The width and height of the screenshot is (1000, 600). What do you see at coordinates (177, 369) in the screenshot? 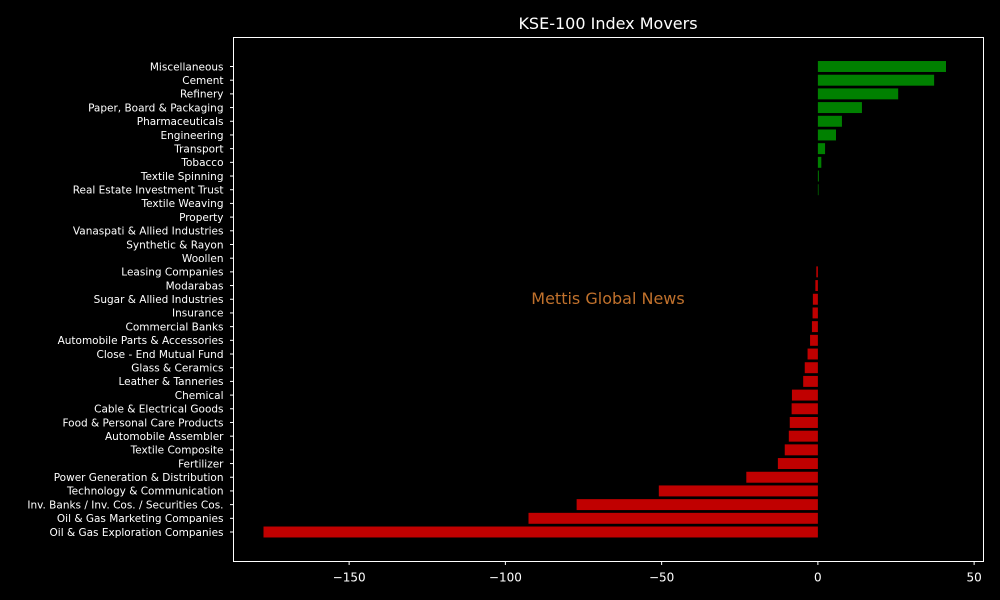
I see `category-label: Glass & Ceramics` at bounding box center [177, 369].